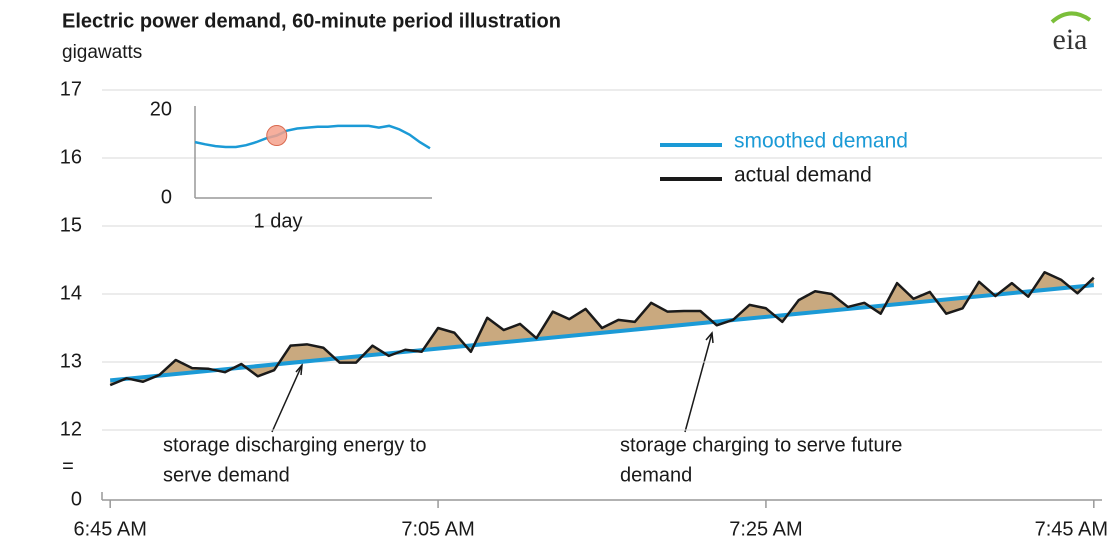 This screenshot has width=1110, height=546. I want to click on annotation: demand, so click(656, 475).